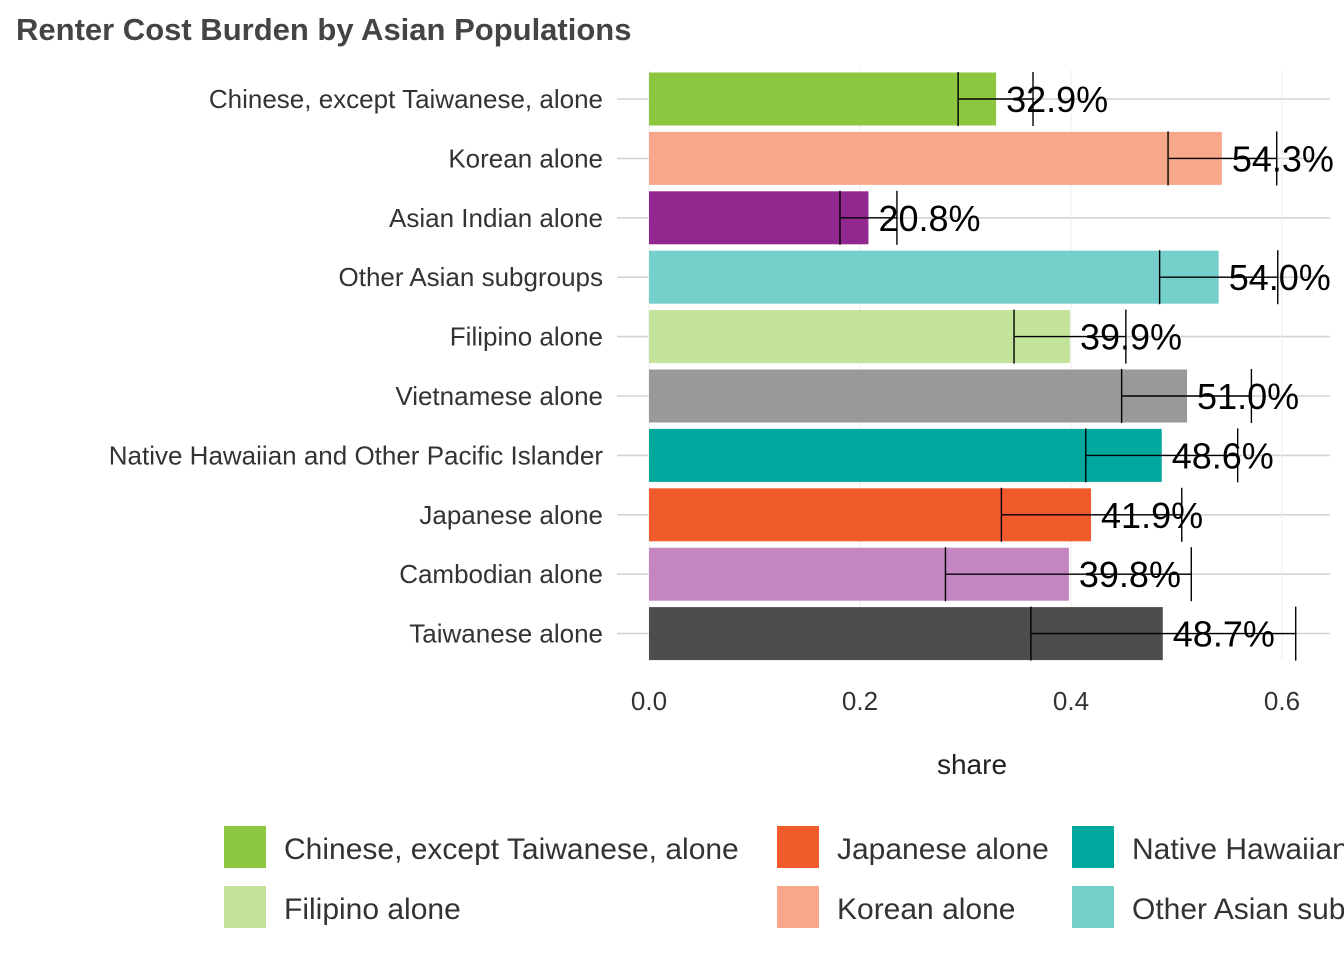  I want to click on legend-label: Japanese alone, so click(943, 849).